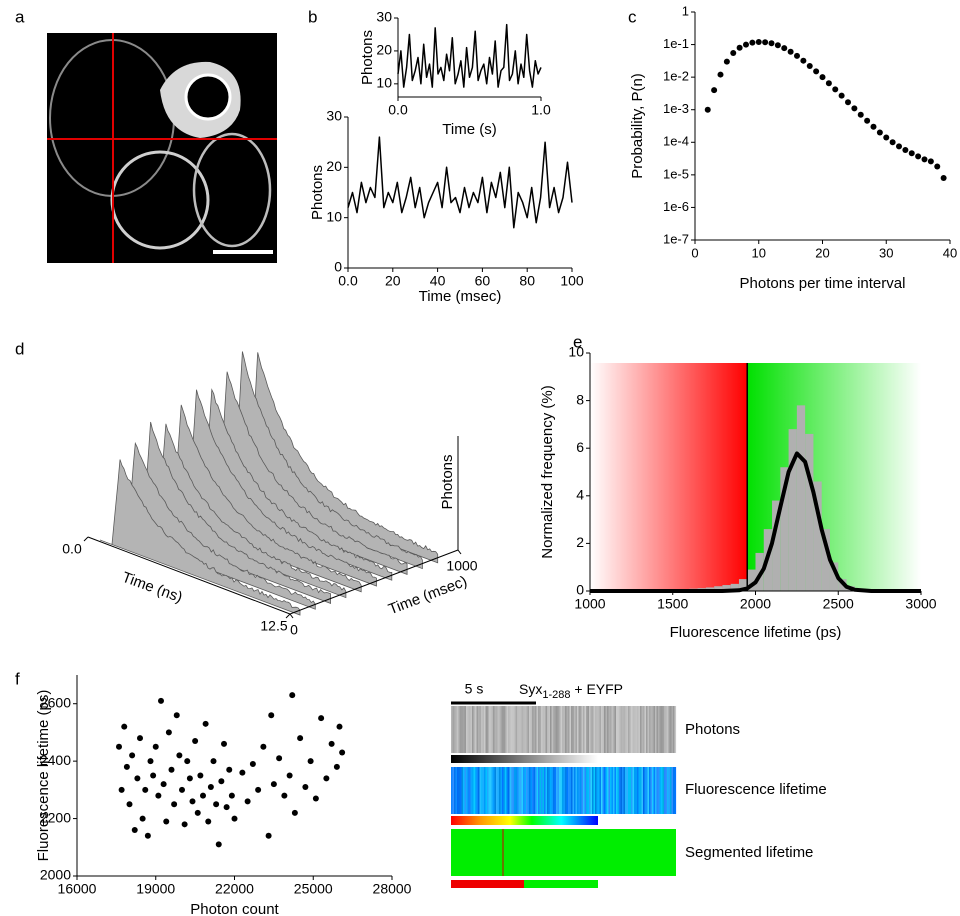 The image size is (960, 916). Describe the element at coordinates (838, 604) in the screenshot. I see `x-tick-label: 2500` at that location.